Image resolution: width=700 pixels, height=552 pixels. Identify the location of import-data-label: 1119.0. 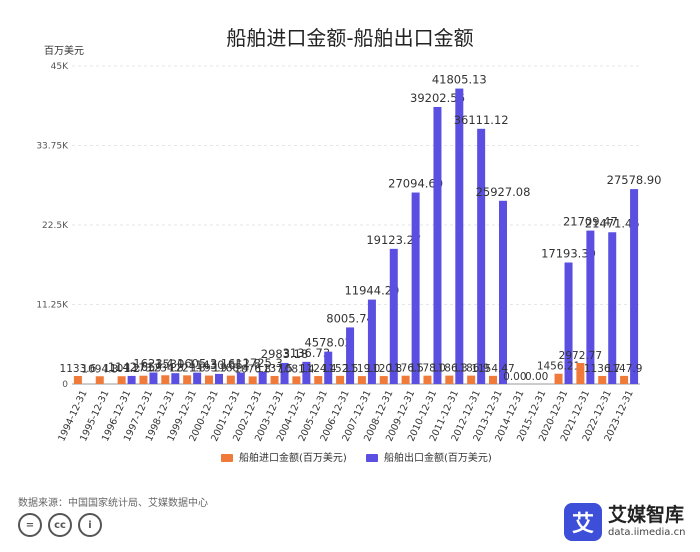
(362, 369).